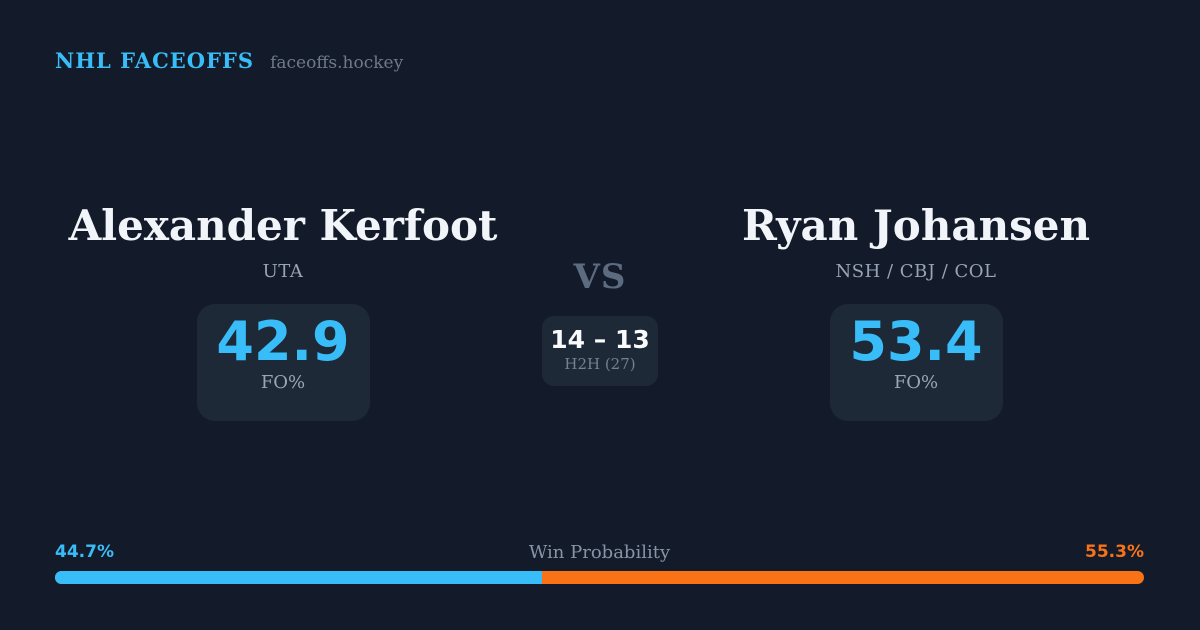 Image resolution: width=1200 pixels, height=630 pixels. Describe the element at coordinates (599, 577) in the screenshot. I see `win-probability-bar` at that location.